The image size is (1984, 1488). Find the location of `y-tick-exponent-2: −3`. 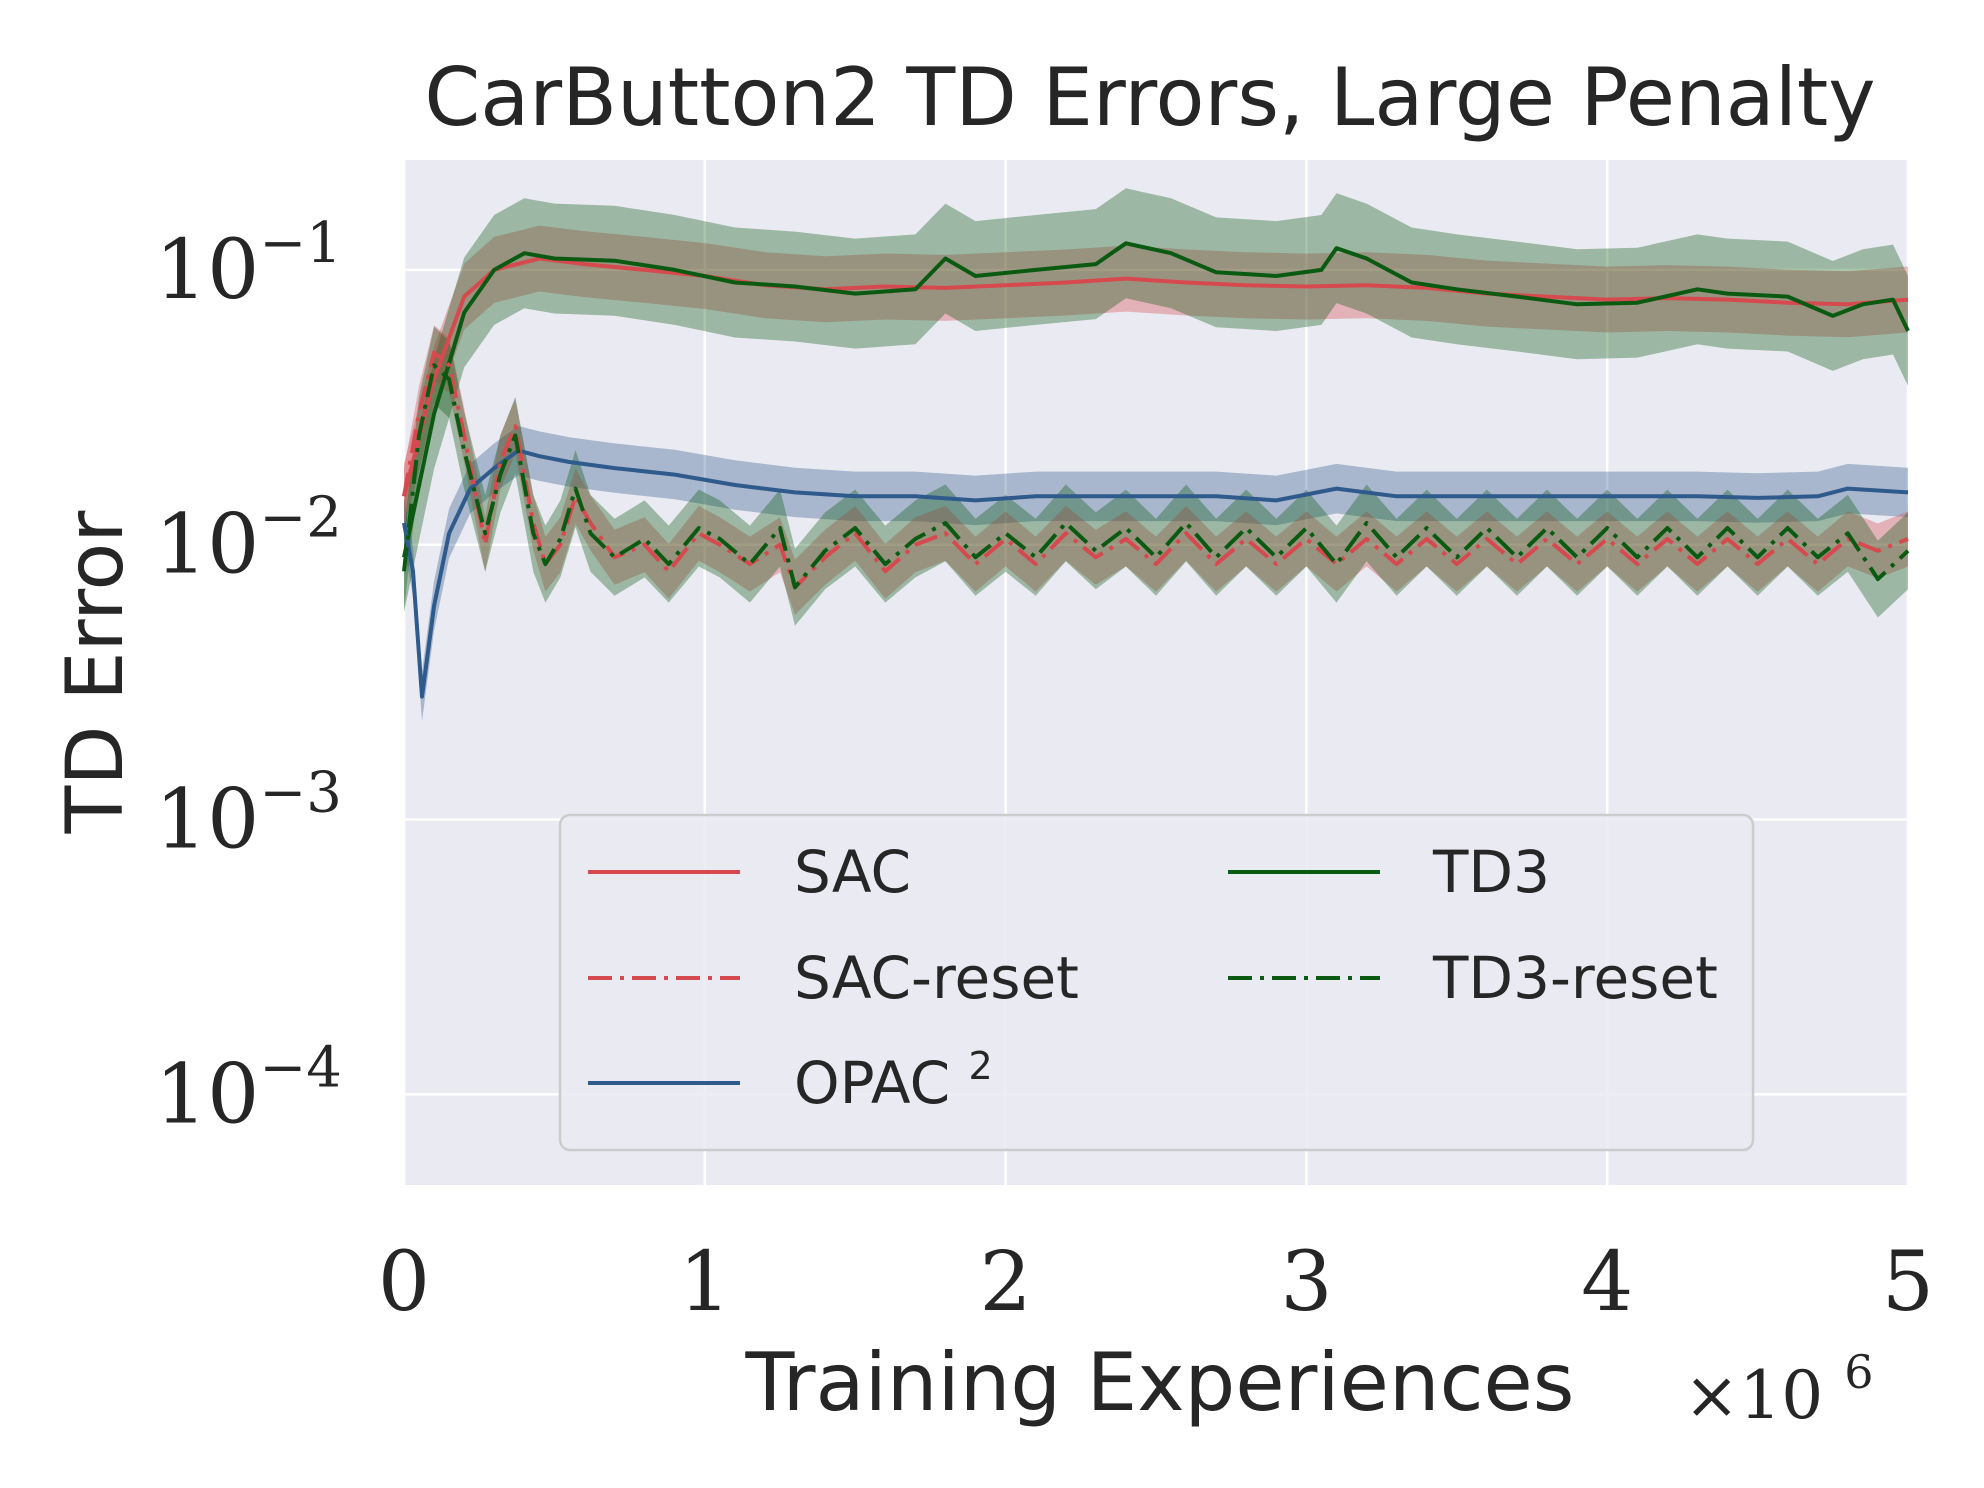

y-tick-exponent-2: −3 is located at coordinates (300, 793).